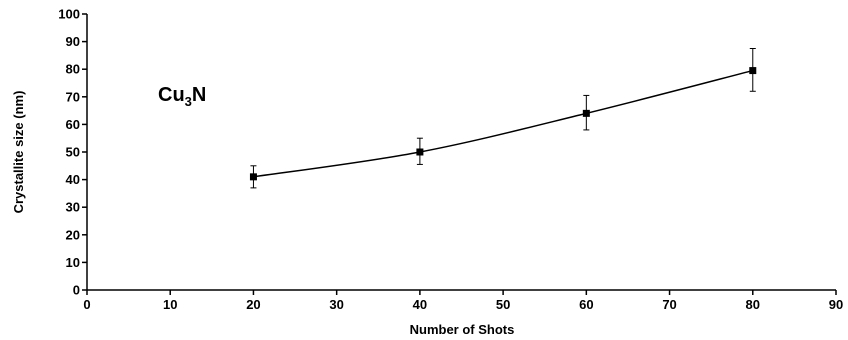  What do you see at coordinates (836, 304) in the screenshot?
I see `x-tick-label: 90` at bounding box center [836, 304].